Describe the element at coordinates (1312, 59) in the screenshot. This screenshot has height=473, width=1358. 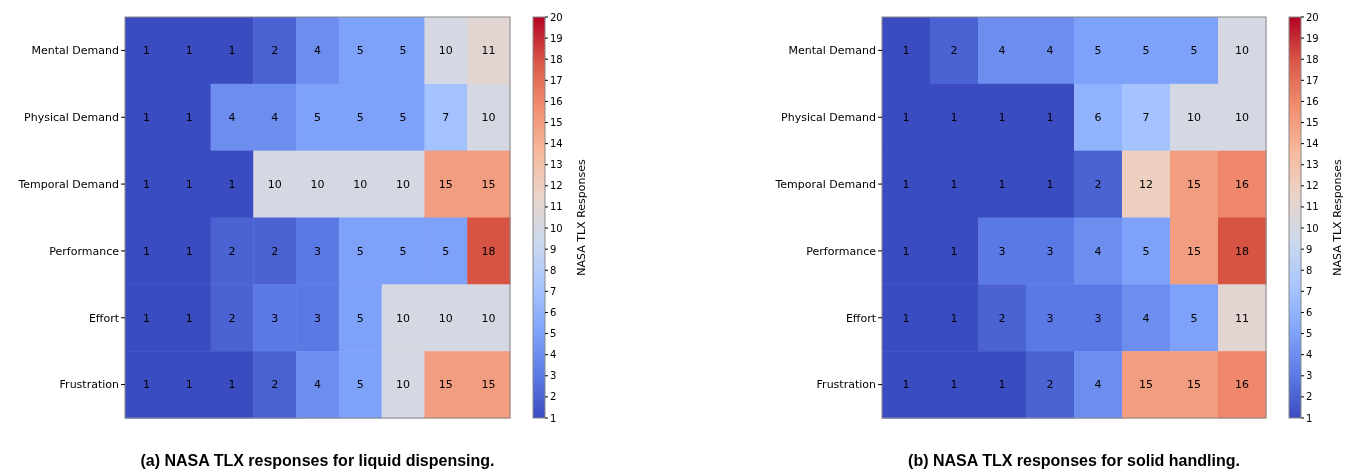
I see `color-bar-label: 18` at that location.